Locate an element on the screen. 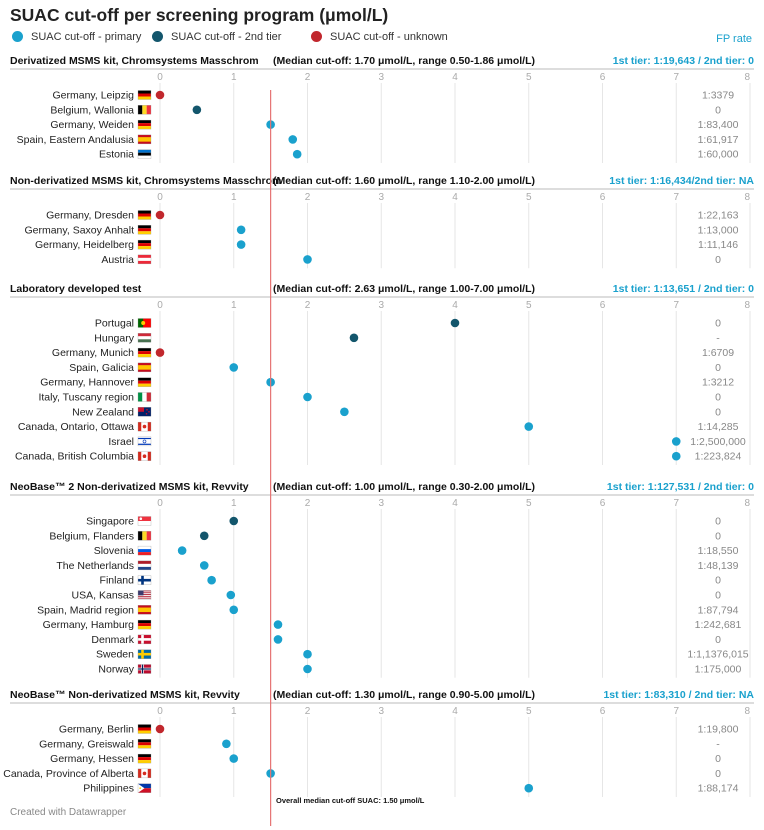  row-label: Germany, Weiden is located at coordinates (92, 125).